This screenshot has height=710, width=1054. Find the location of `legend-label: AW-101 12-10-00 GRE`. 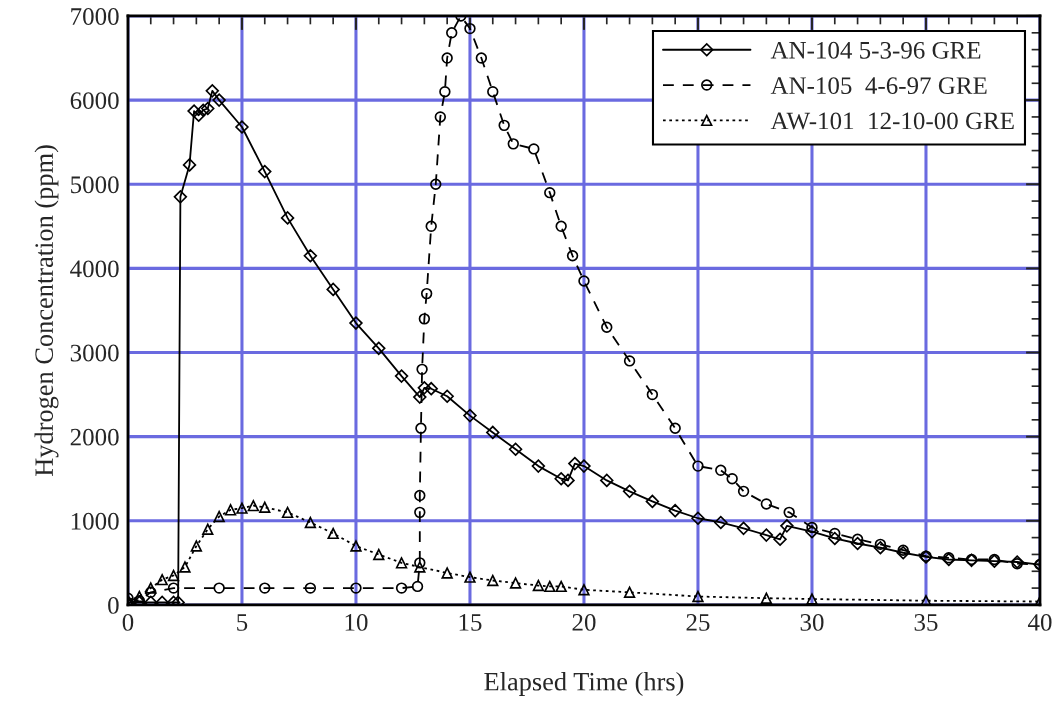

legend-label: AW-101 12-10-00 GRE is located at coordinates (892, 121).